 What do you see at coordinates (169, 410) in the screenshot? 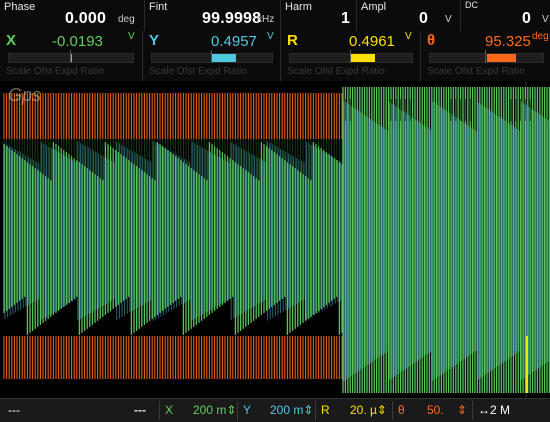
I see `scale-x-label: X` at bounding box center [169, 410].